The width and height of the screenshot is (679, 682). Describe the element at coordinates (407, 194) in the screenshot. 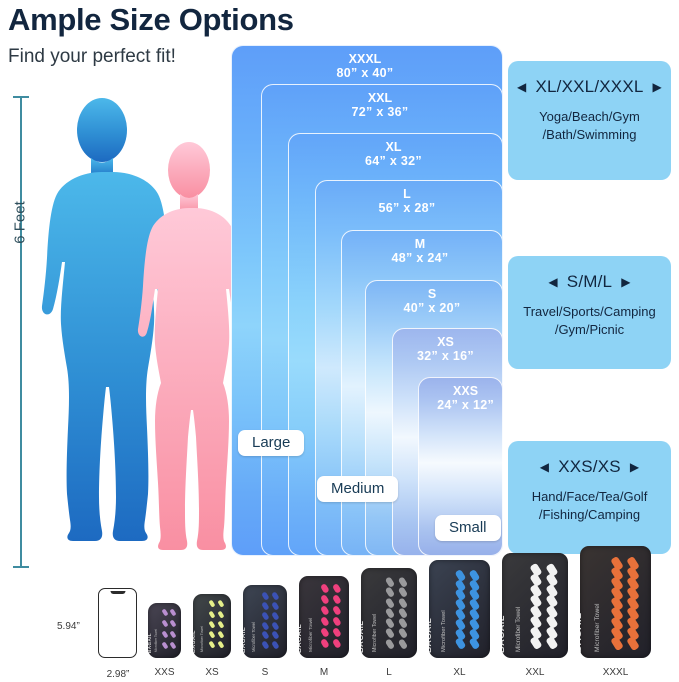

I see `size-label: L` at that location.